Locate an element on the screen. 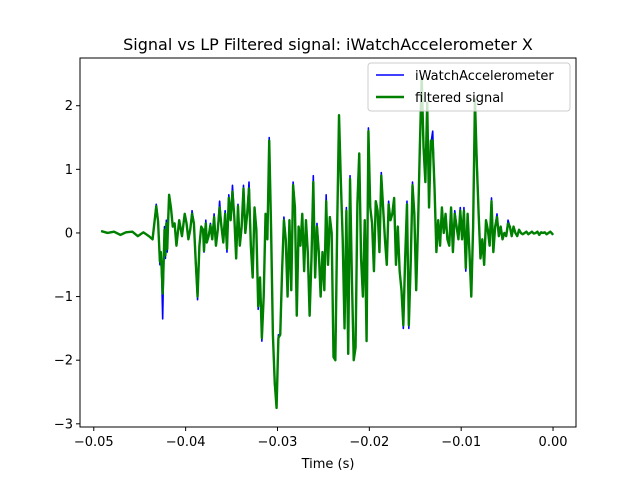 The image size is (640, 480). legend-box is located at coordinates (469, 87).